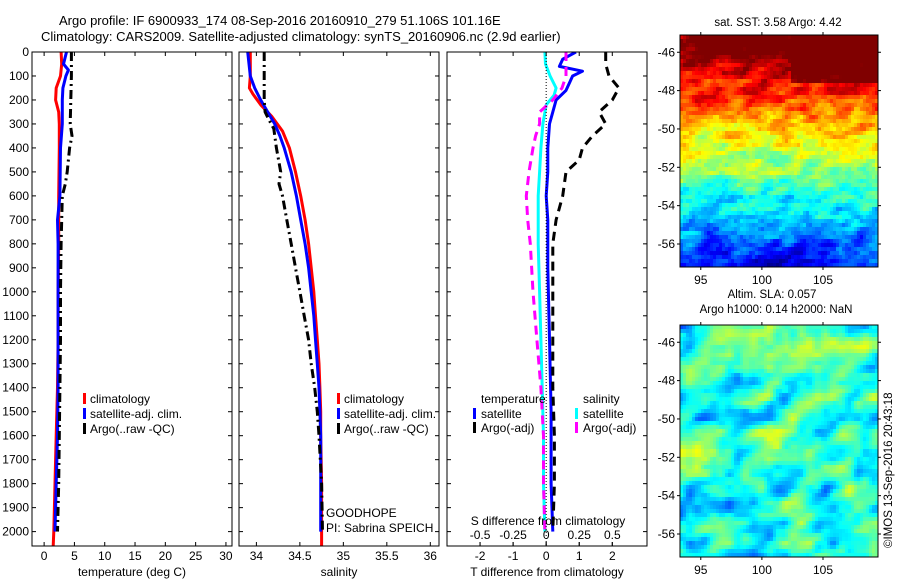  Describe the element at coordinates (667, 244) in the screenshot. I see `map-y-tick-label: -56` at that location.